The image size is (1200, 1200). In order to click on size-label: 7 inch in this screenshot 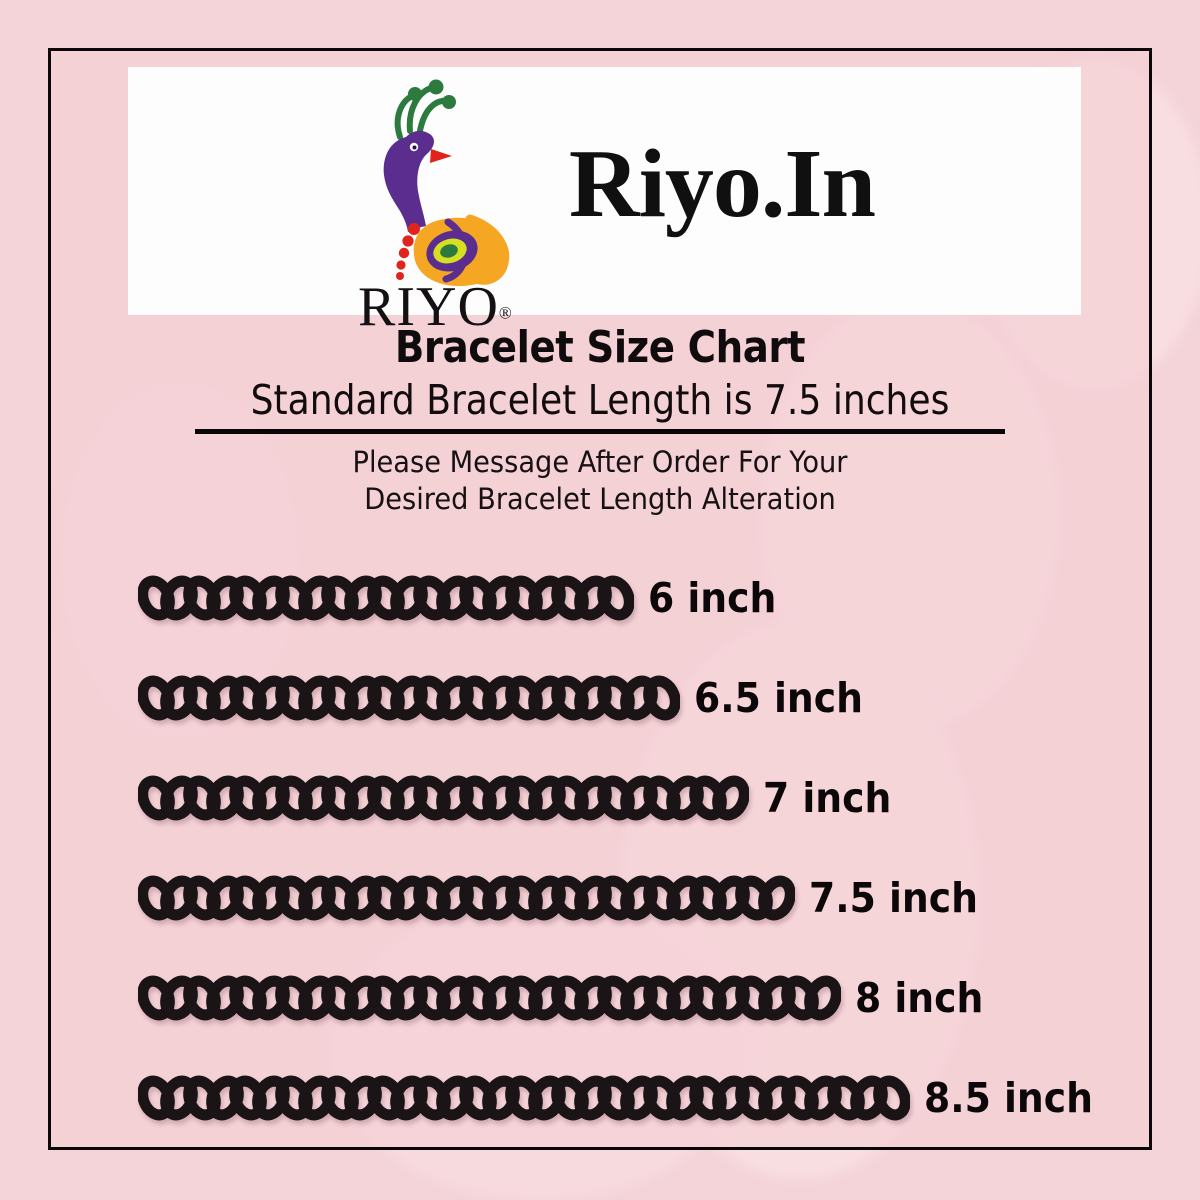, I will do `click(827, 798)`.